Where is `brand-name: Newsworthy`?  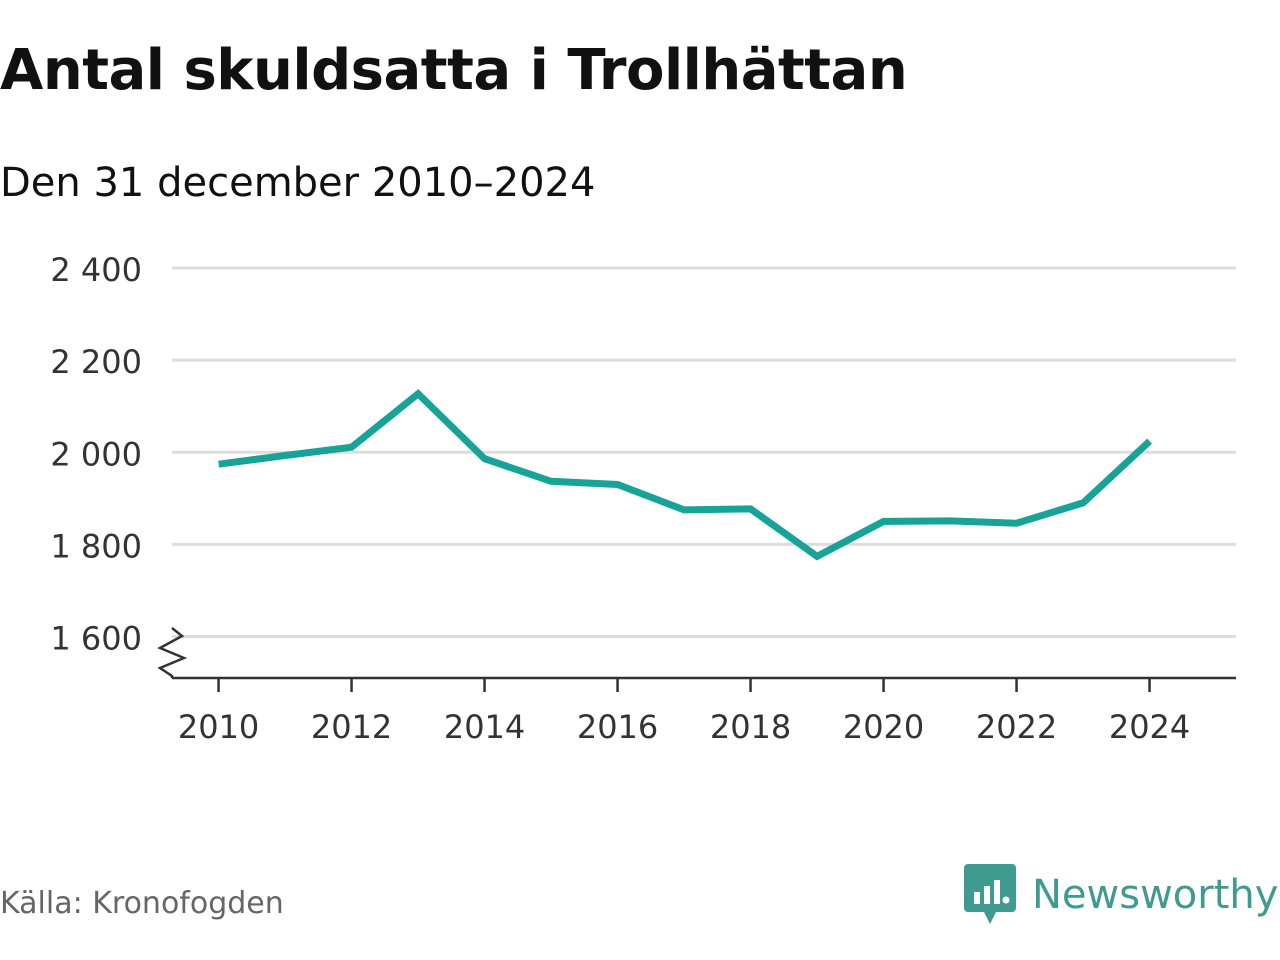 brand-name: Newsworthy is located at coordinates (1155, 895).